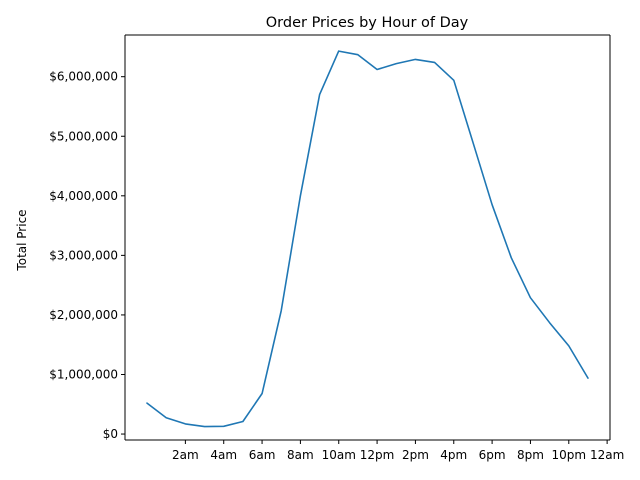 The height and width of the screenshot is (480, 640). What do you see at coordinates (262, 455) in the screenshot?
I see `x-tick-label: 6am` at bounding box center [262, 455].